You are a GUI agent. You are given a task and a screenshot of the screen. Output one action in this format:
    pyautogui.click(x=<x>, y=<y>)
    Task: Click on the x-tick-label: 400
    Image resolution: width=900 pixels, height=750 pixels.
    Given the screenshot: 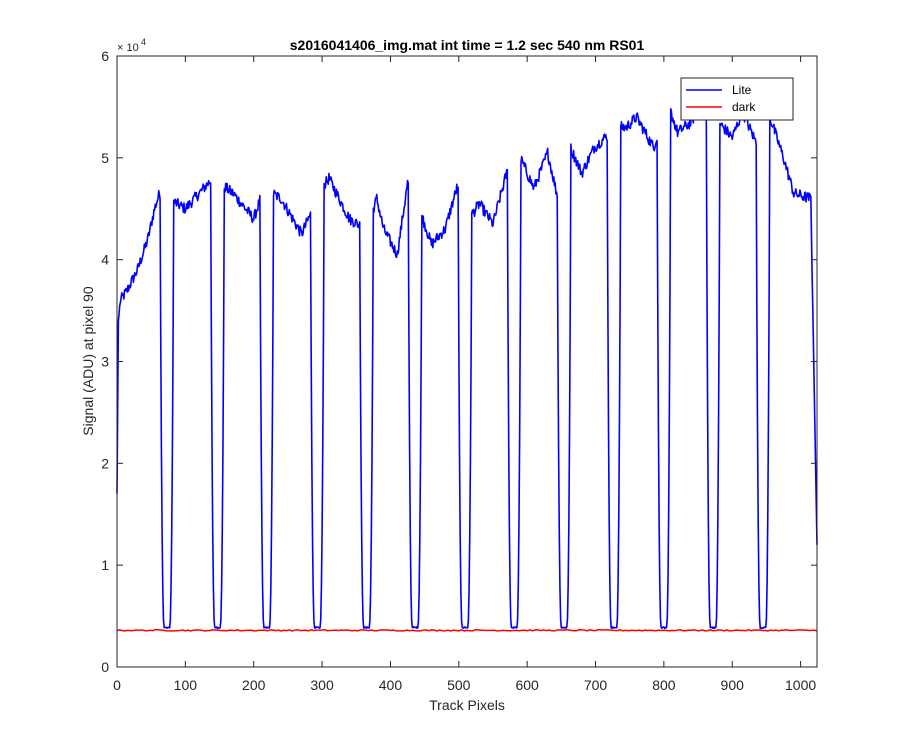 What is the action you would take?
    pyautogui.click(x=391, y=685)
    